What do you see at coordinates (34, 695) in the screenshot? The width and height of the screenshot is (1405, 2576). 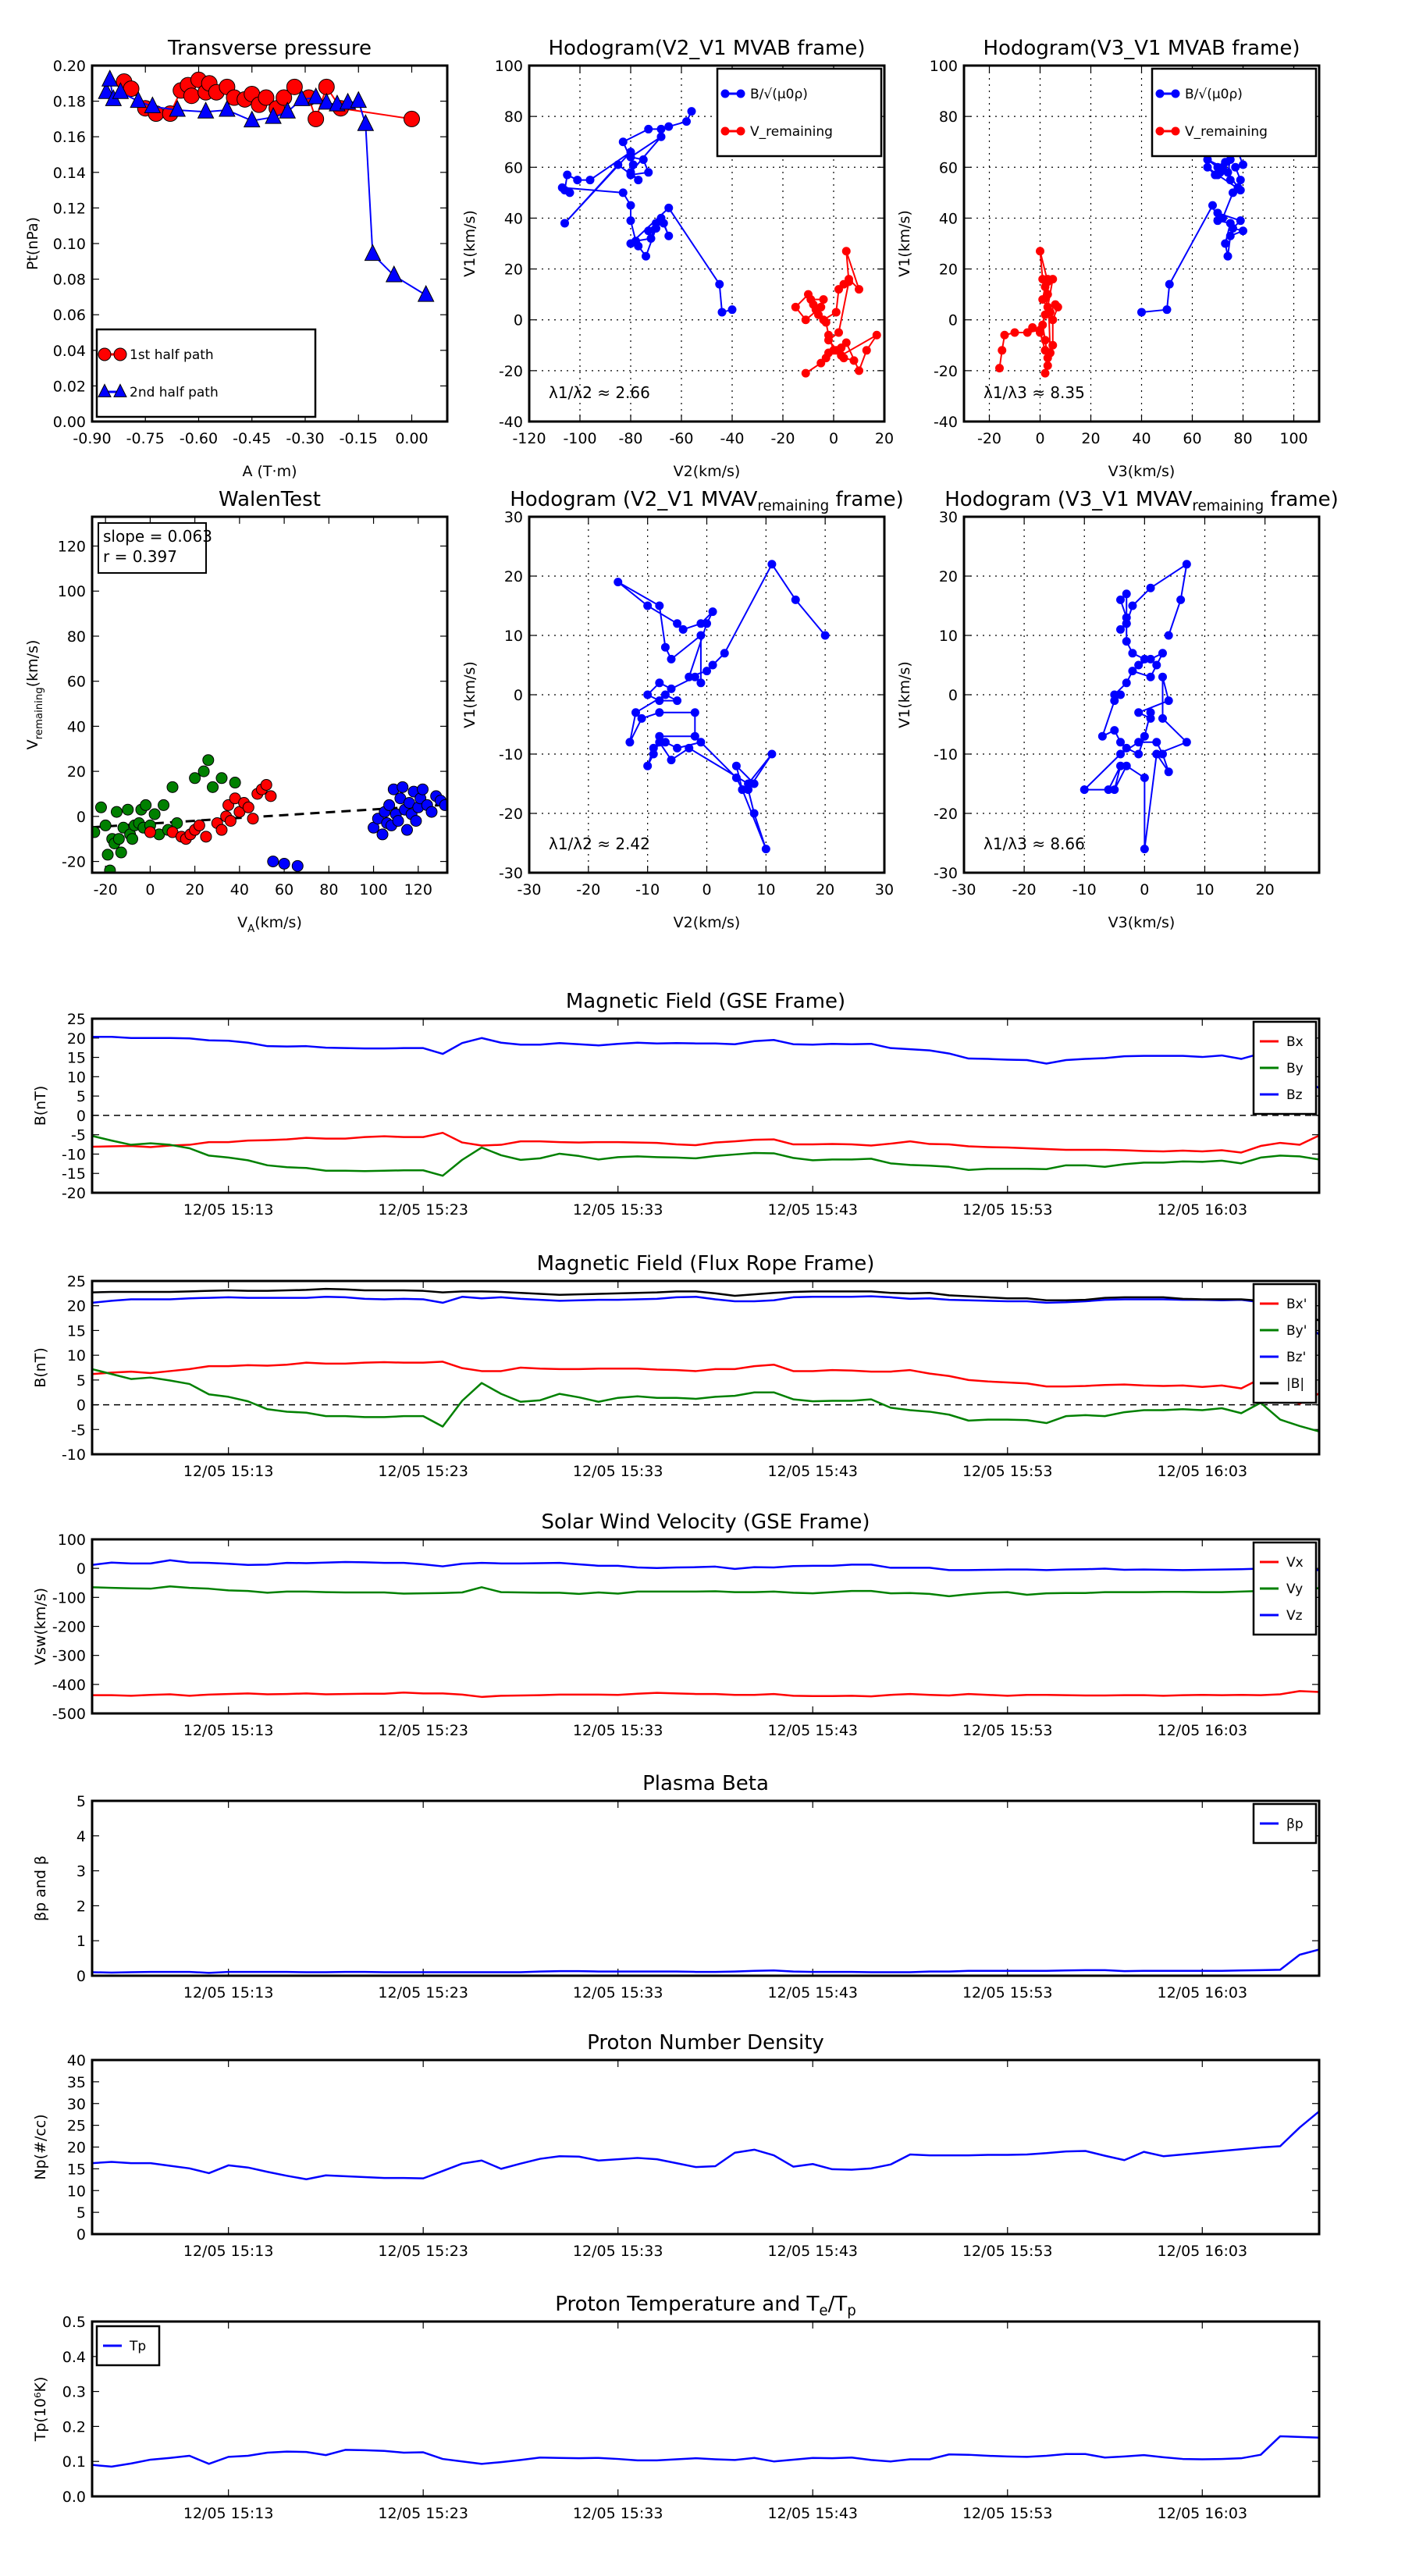 I see `y-axis-label: Vremaining(km/s)` at bounding box center [34, 695].